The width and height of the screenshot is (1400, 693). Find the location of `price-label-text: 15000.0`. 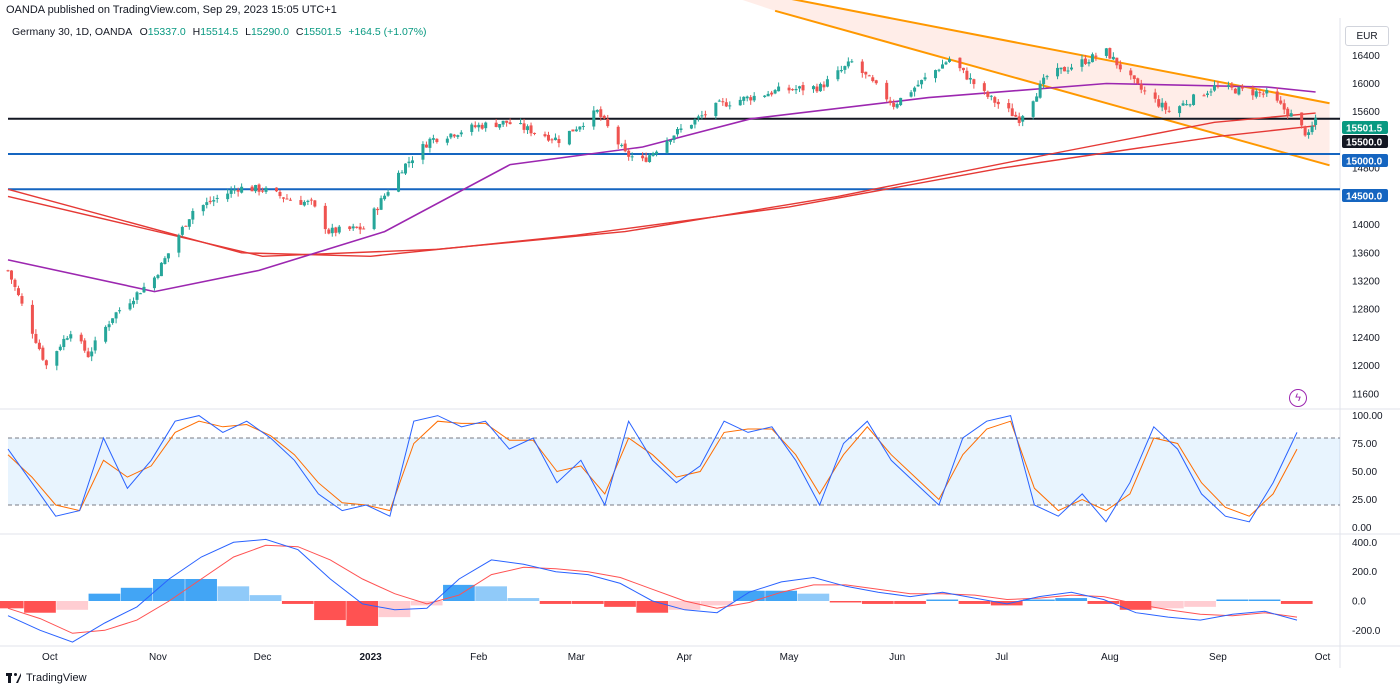

price-label-text: 15000.0 is located at coordinates (1364, 162).